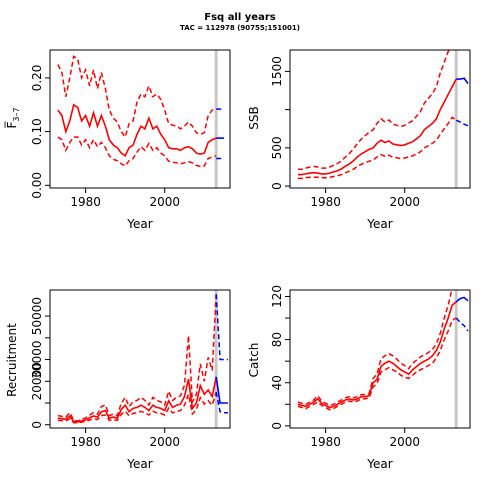 Image resolution: width=480 pixels, height=480 pixels. I want to click on fbar-plot-area, so click(141, 119).